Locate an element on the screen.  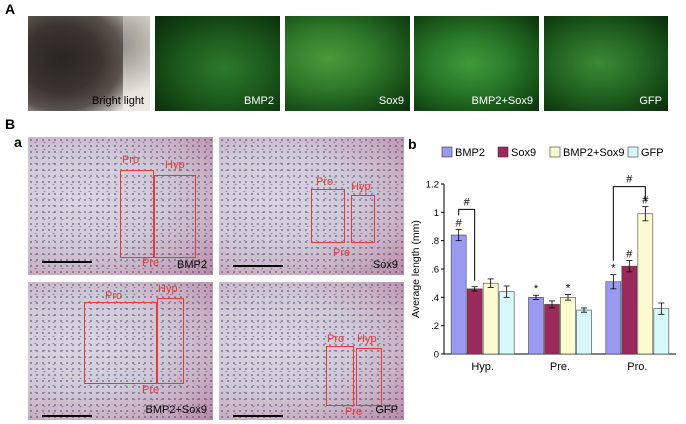
histology-gfp-panel: Pro Hyp Pre GFP is located at coordinates (311, 351).